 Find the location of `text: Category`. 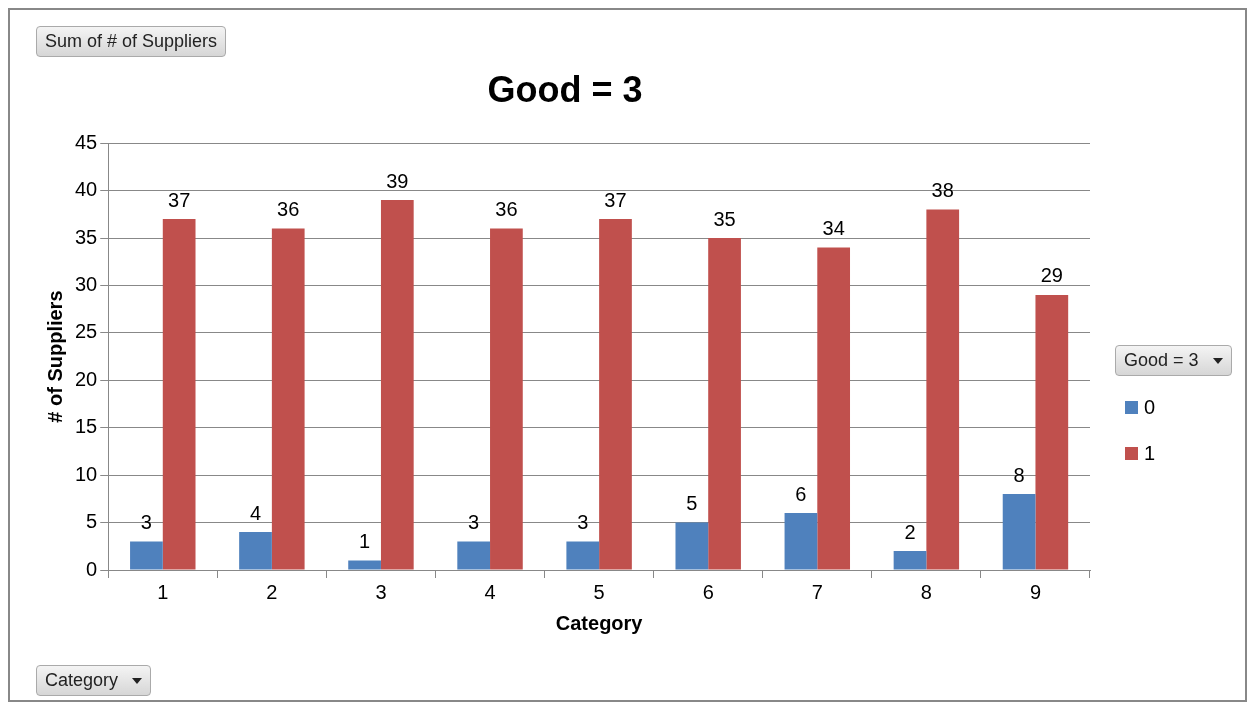

text: Category is located at coordinates (82, 680).